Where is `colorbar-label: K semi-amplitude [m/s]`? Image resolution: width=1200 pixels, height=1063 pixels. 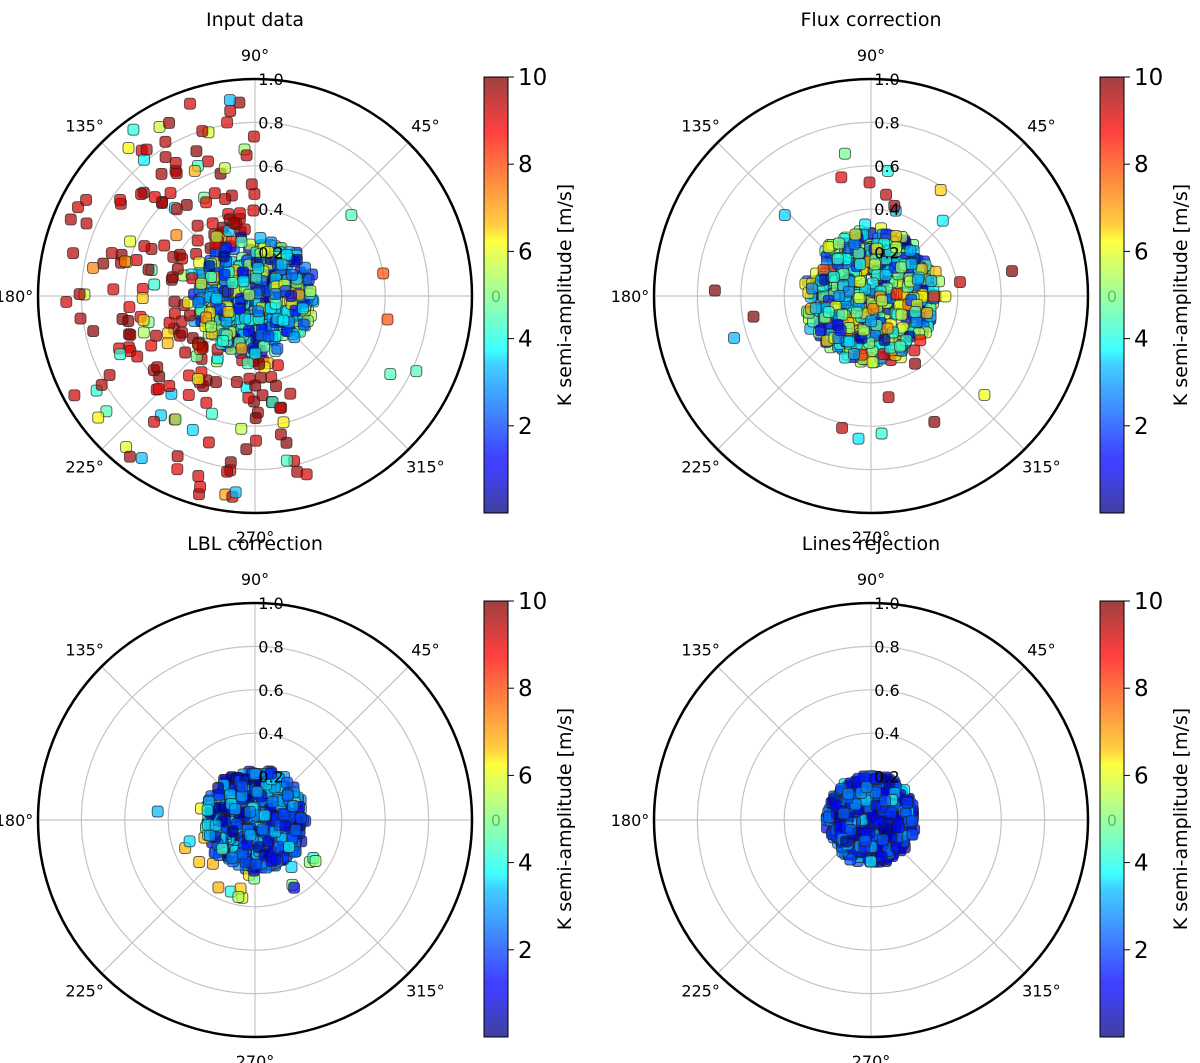 colorbar-label: K semi-amplitude [m/s] is located at coordinates (565, 295).